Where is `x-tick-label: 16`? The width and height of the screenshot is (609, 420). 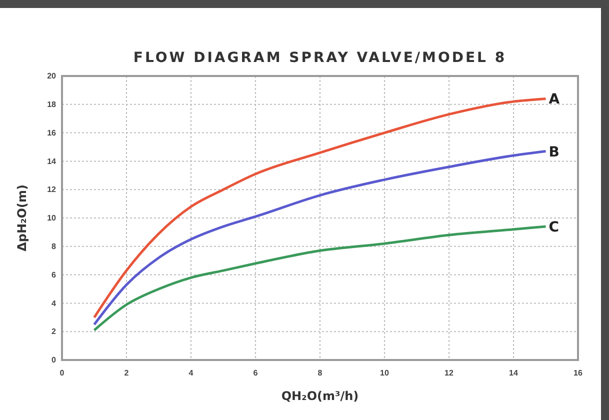 x-tick-label: 16 is located at coordinates (578, 373).